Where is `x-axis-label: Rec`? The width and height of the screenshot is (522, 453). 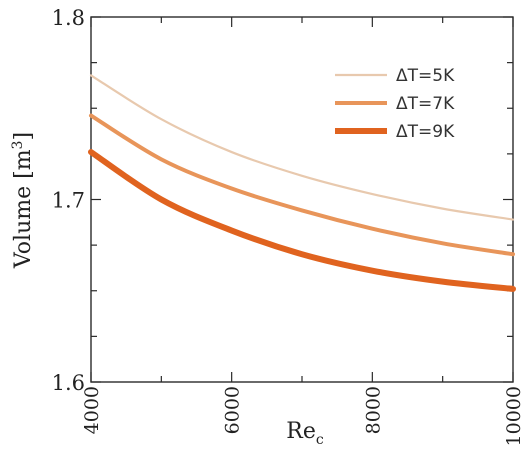
x-axis-label: Rec is located at coordinates (305, 433).